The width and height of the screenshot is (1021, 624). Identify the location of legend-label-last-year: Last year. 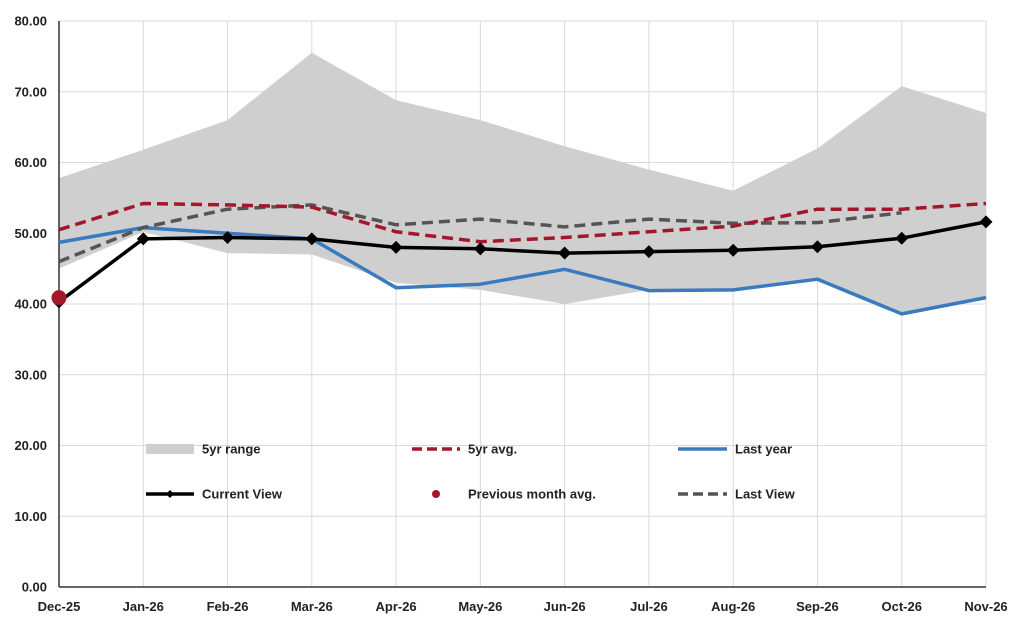
(763, 449).